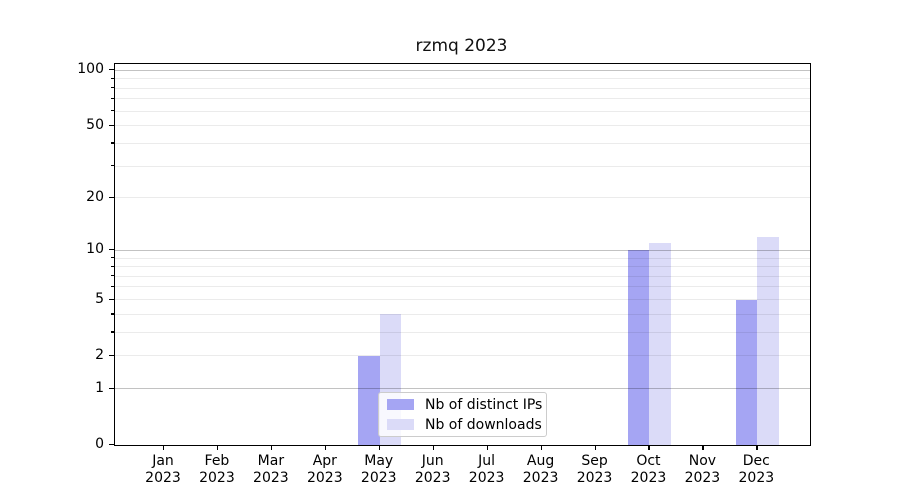 This screenshot has width=900, height=500. I want to click on xtick-mark-feb, so click(217, 447).